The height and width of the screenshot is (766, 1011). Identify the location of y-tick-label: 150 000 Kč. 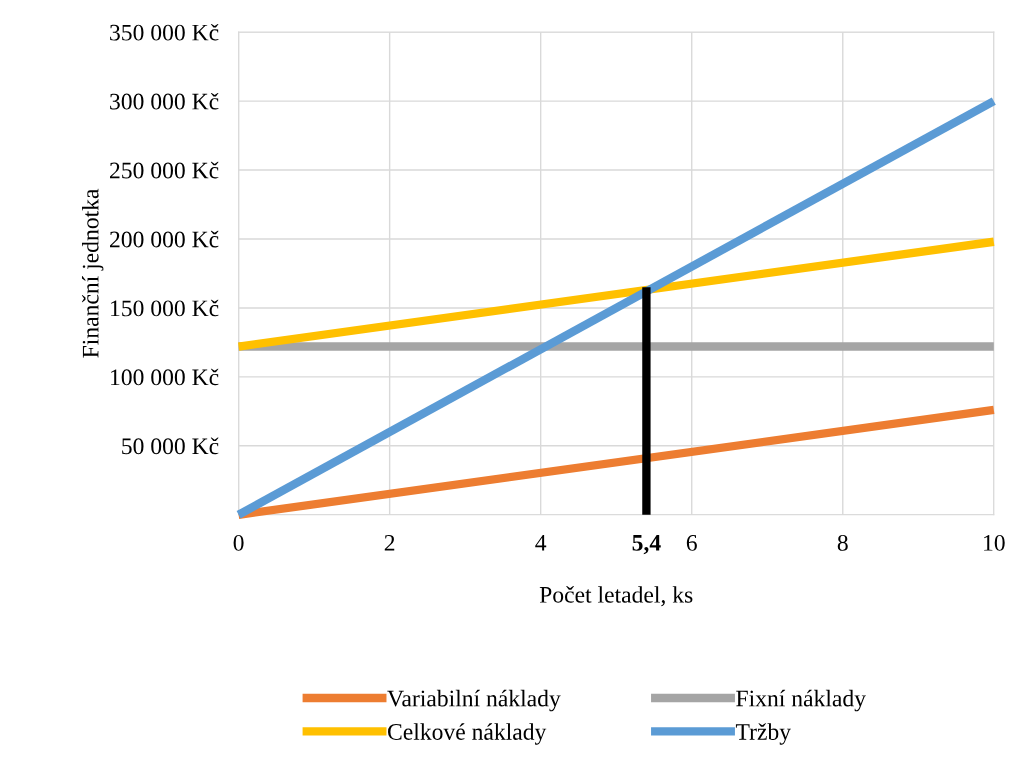
(165, 308).